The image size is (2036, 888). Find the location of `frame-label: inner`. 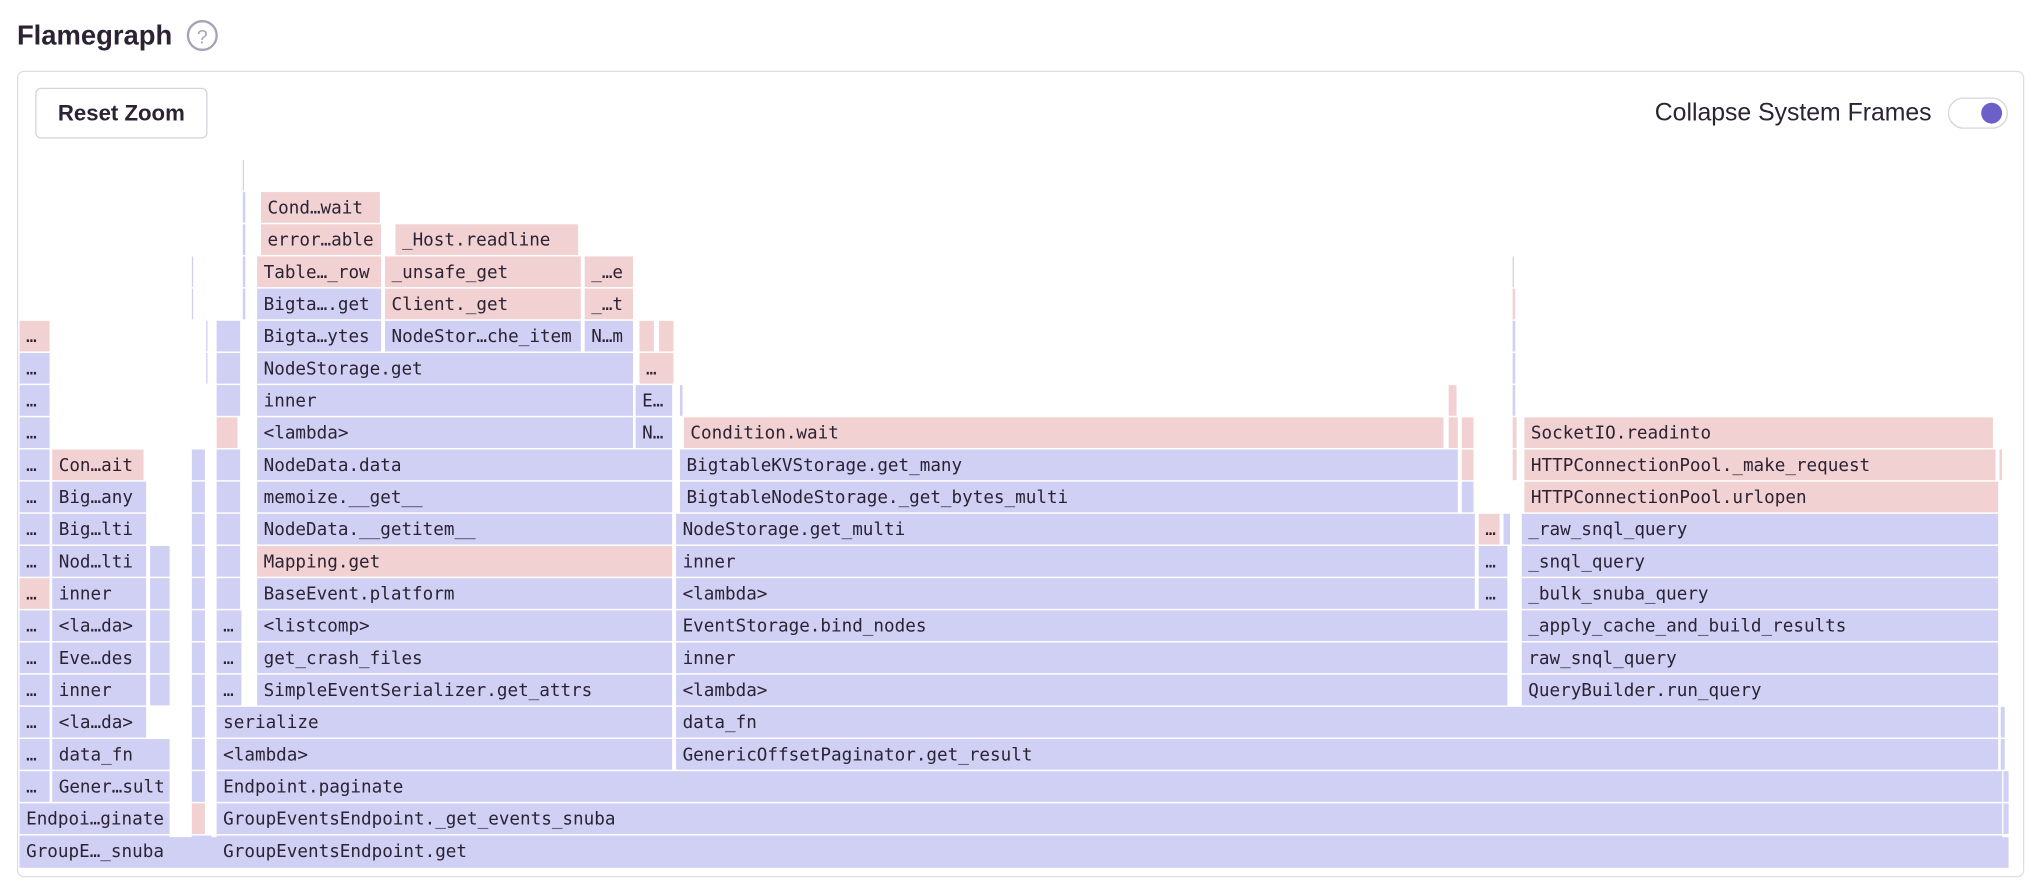

frame-label: inner is located at coordinates (709, 562).